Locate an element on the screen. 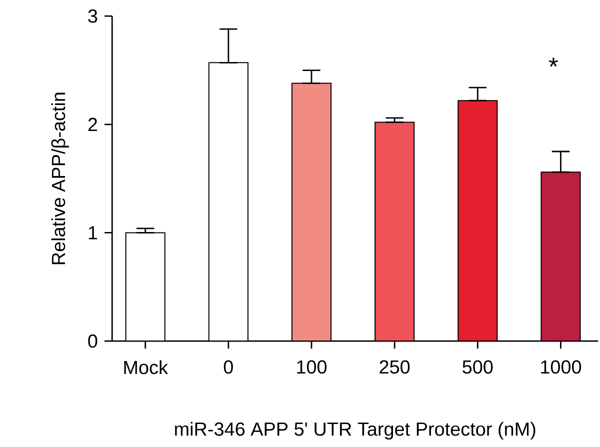  y-axis-title: Relative APP/β-actin is located at coordinates (60, 178).